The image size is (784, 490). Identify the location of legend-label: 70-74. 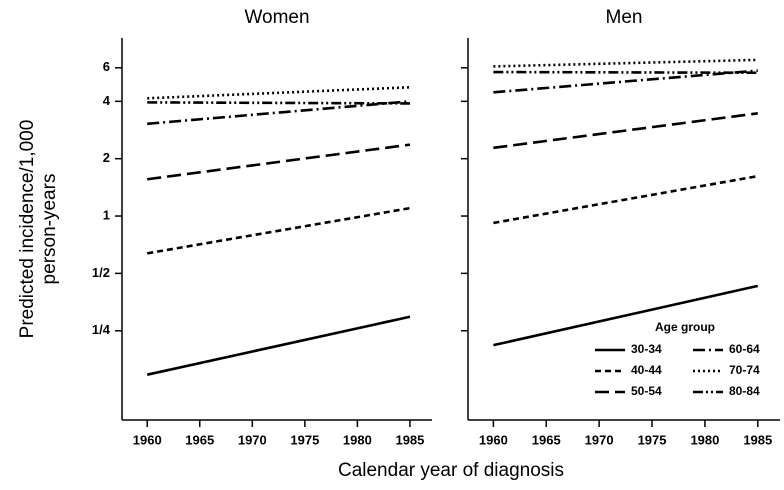
(744, 370).